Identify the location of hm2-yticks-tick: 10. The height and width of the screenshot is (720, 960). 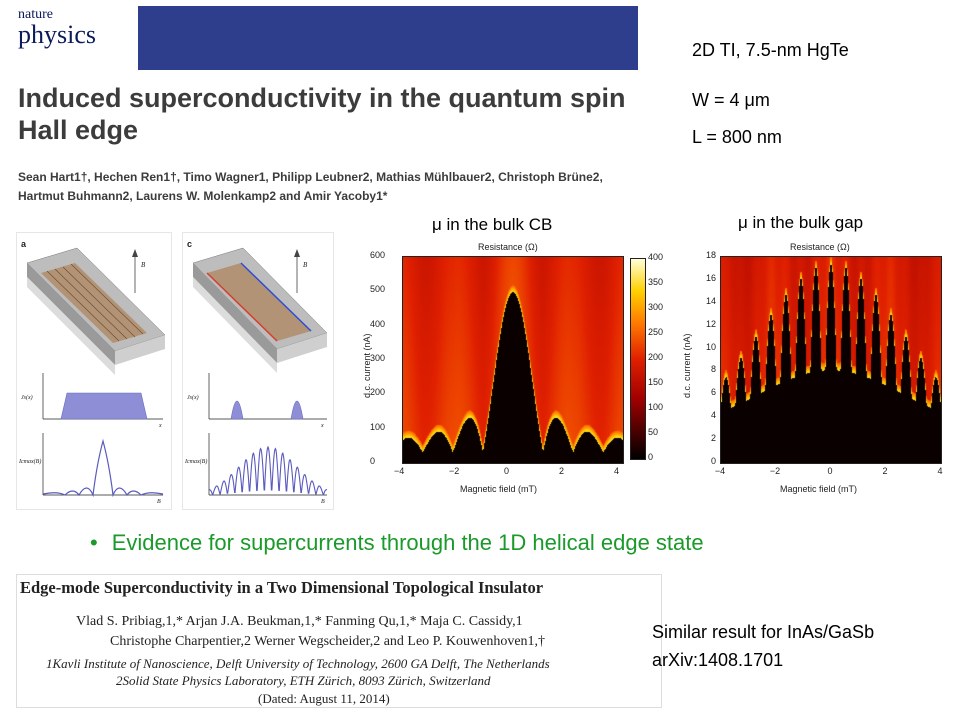
(710, 346).